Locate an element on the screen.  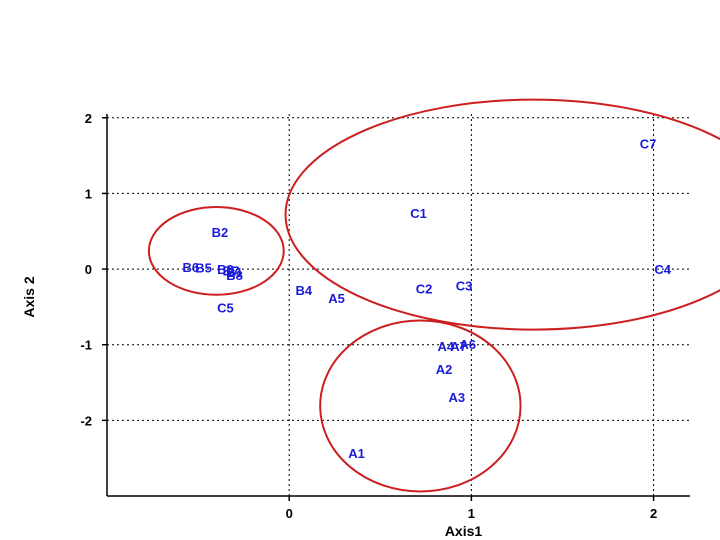
point-label-b1: B1 is located at coordinates (234, 272).